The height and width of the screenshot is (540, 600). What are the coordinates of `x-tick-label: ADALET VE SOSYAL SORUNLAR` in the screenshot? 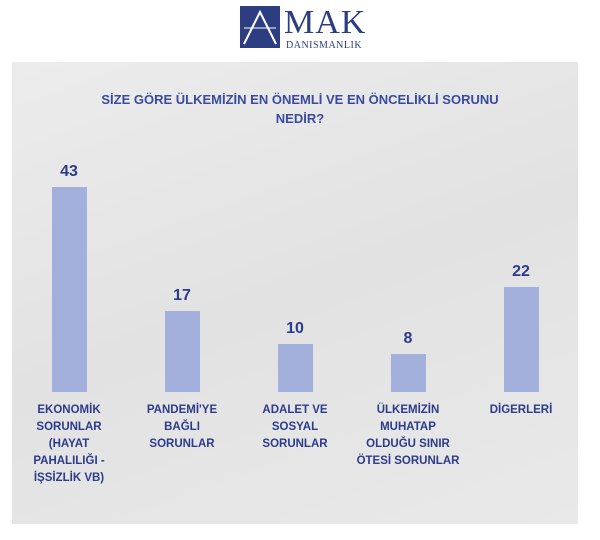 It's located at (295, 427).